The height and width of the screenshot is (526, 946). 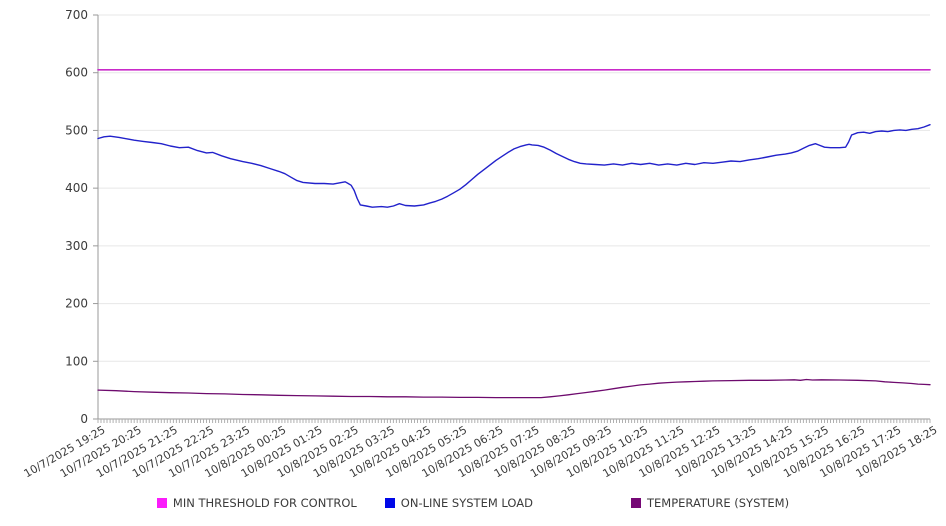 What do you see at coordinates (264, 503) in the screenshot?
I see `legend-label: MIN THRESHOLD FOR CONTROL` at bounding box center [264, 503].